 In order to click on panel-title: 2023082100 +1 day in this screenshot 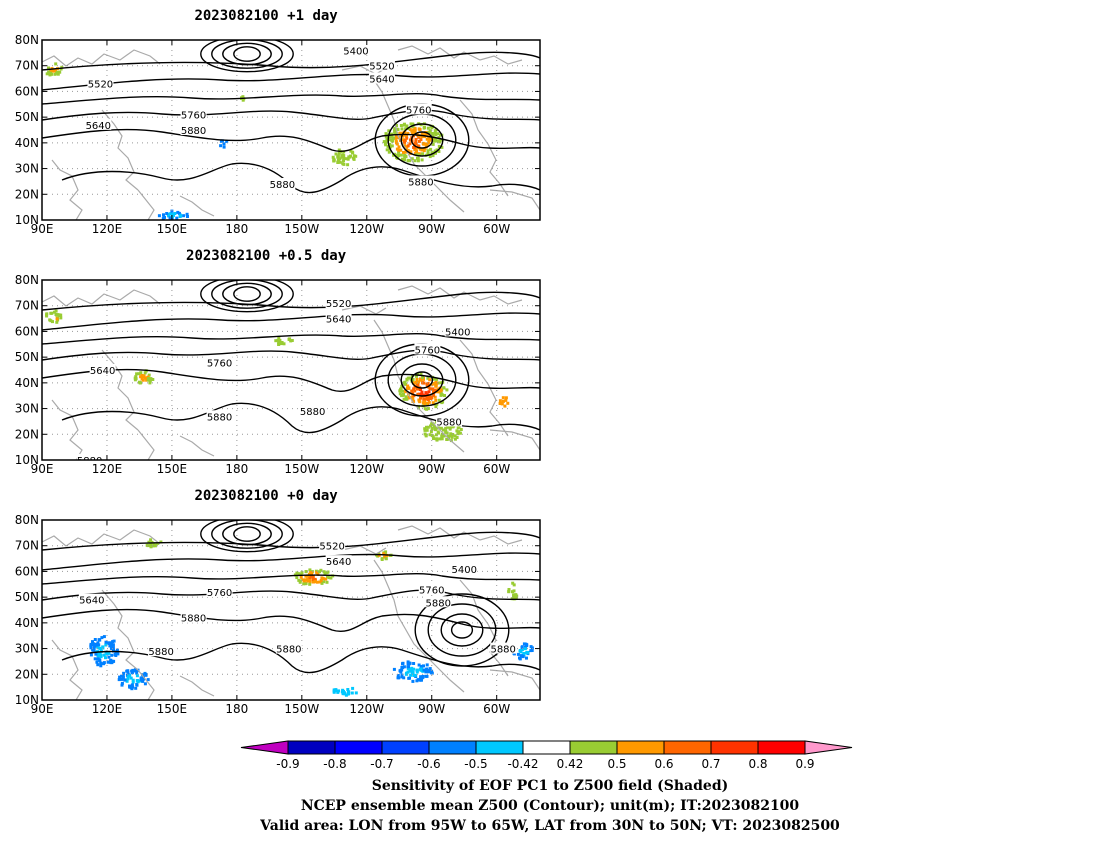, I will do `click(266, 16)`.